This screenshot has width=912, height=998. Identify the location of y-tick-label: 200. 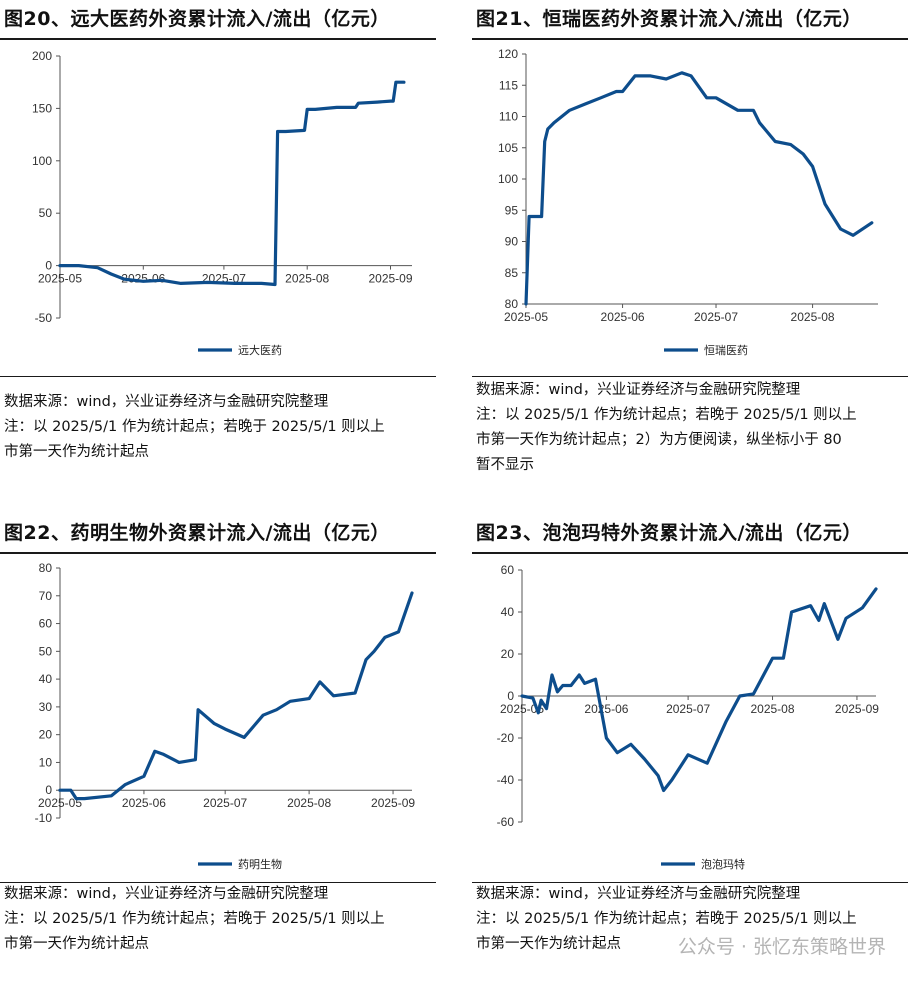
(42, 56).